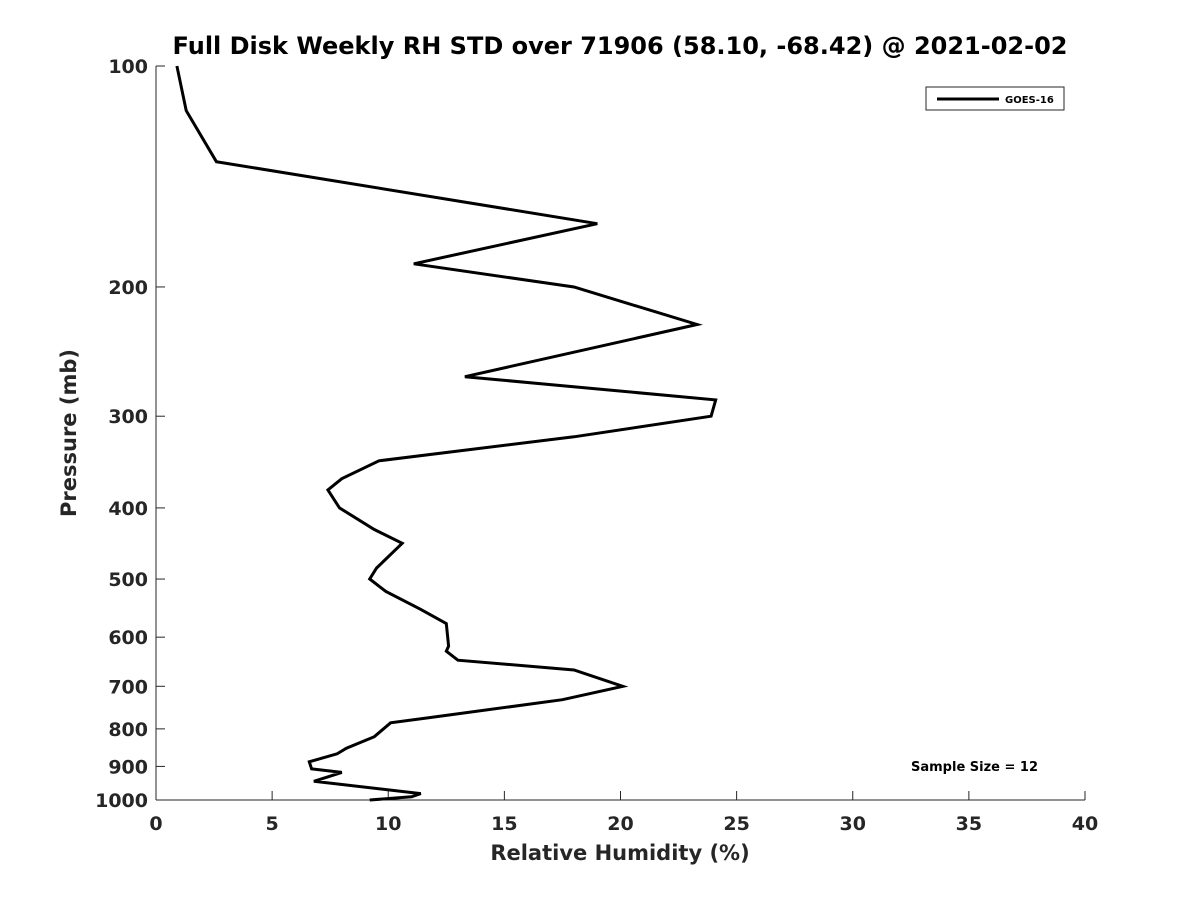 Image resolution: width=1200 pixels, height=900 pixels. Describe the element at coordinates (969, 824) in the screenshot. I see `x-tick-label-7: 35` at that location.